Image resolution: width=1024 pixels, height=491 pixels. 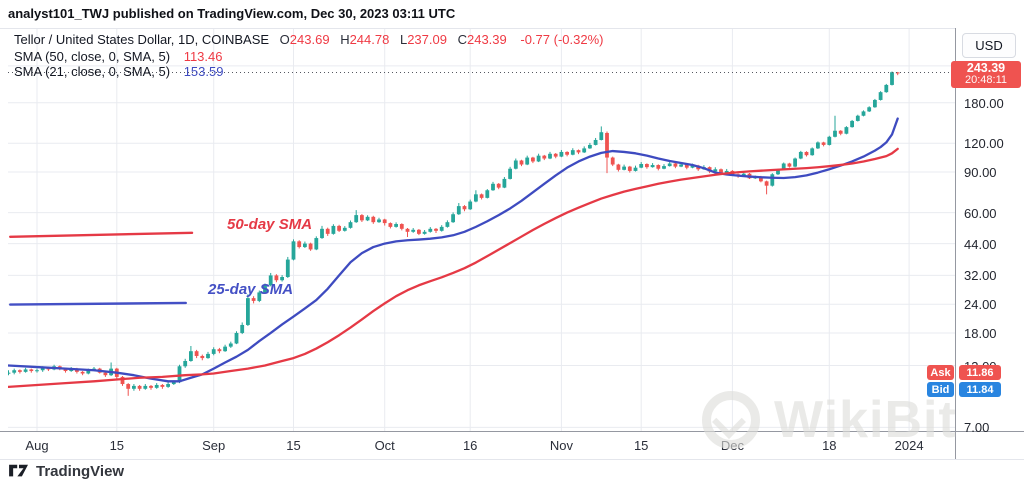 What do you see at coordinates (909, 445) in the screenshot?
I see `time-axis-label: 2024` at bounding box center [909, 445].